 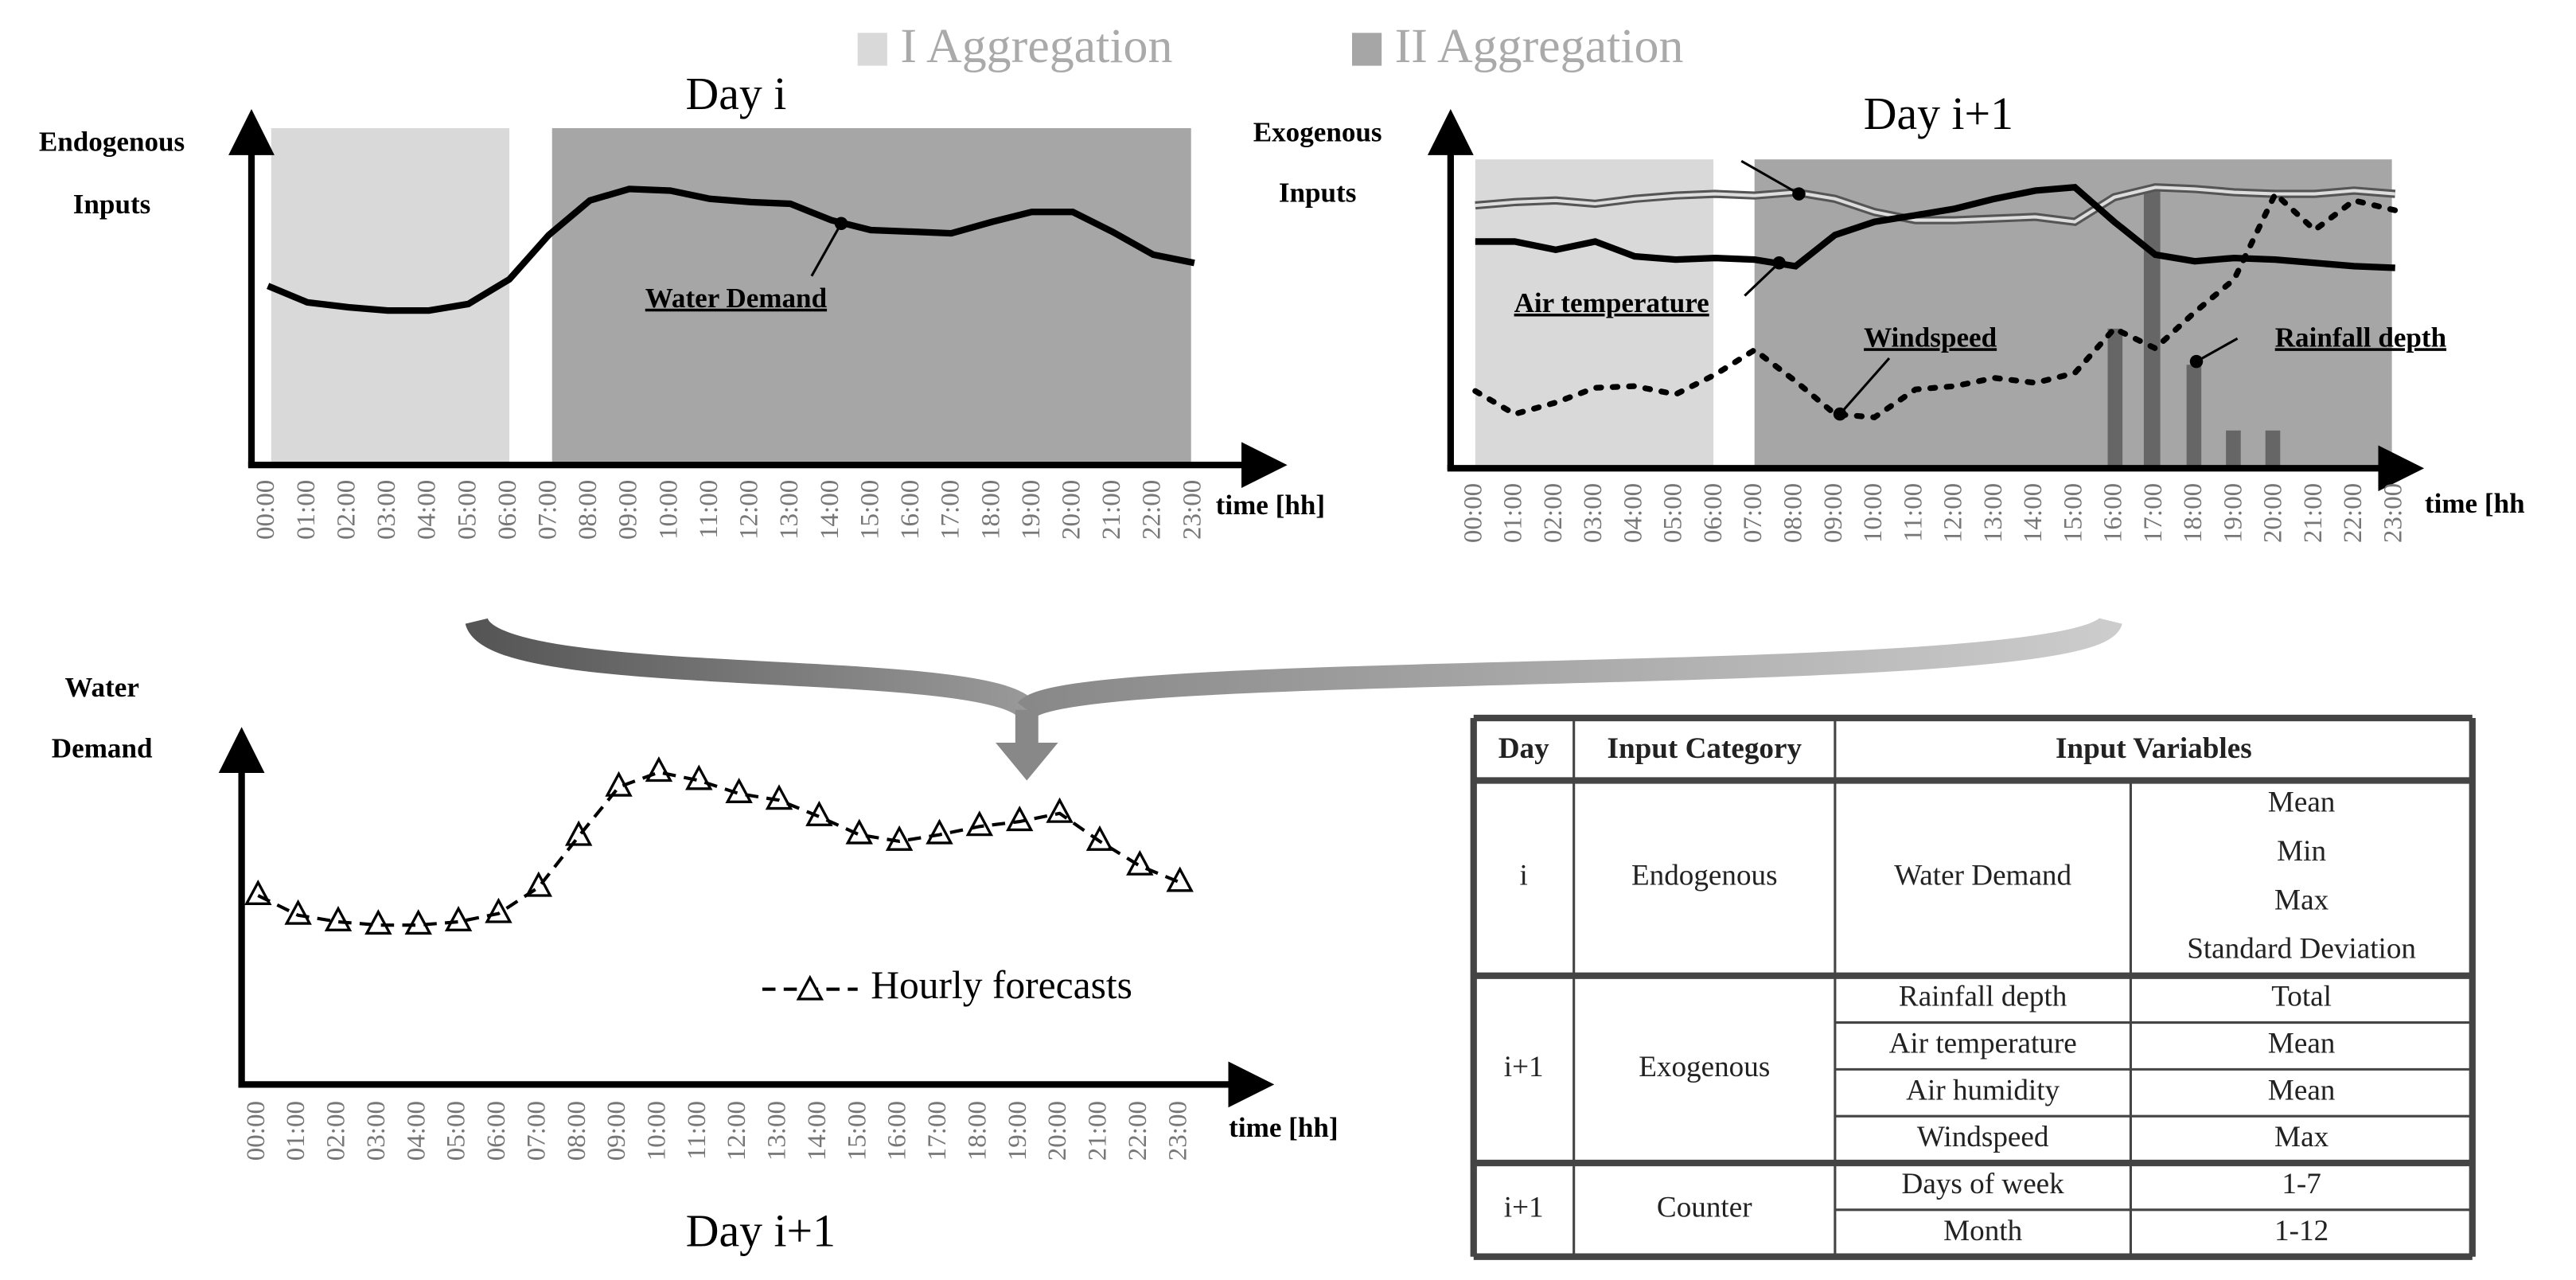 I want to click on table-cell: Days of week, so click(x=1983, y=1184).